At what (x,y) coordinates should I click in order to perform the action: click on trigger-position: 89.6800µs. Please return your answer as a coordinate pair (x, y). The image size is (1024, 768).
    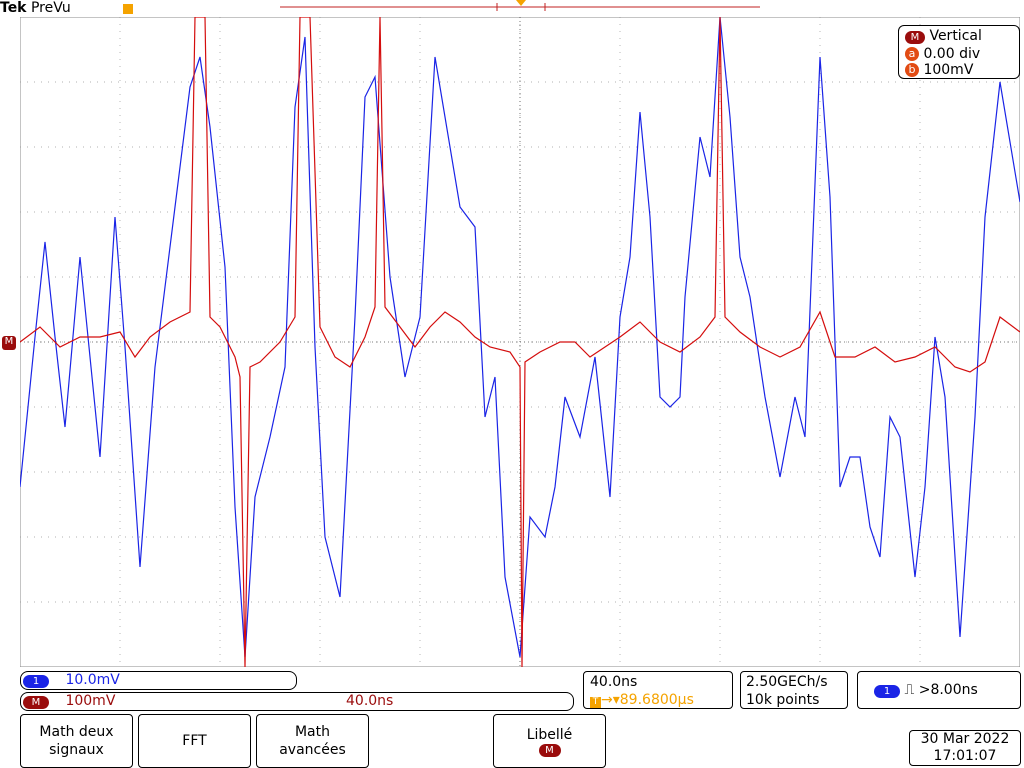
    Looking at the image, I should click on (656, 700).